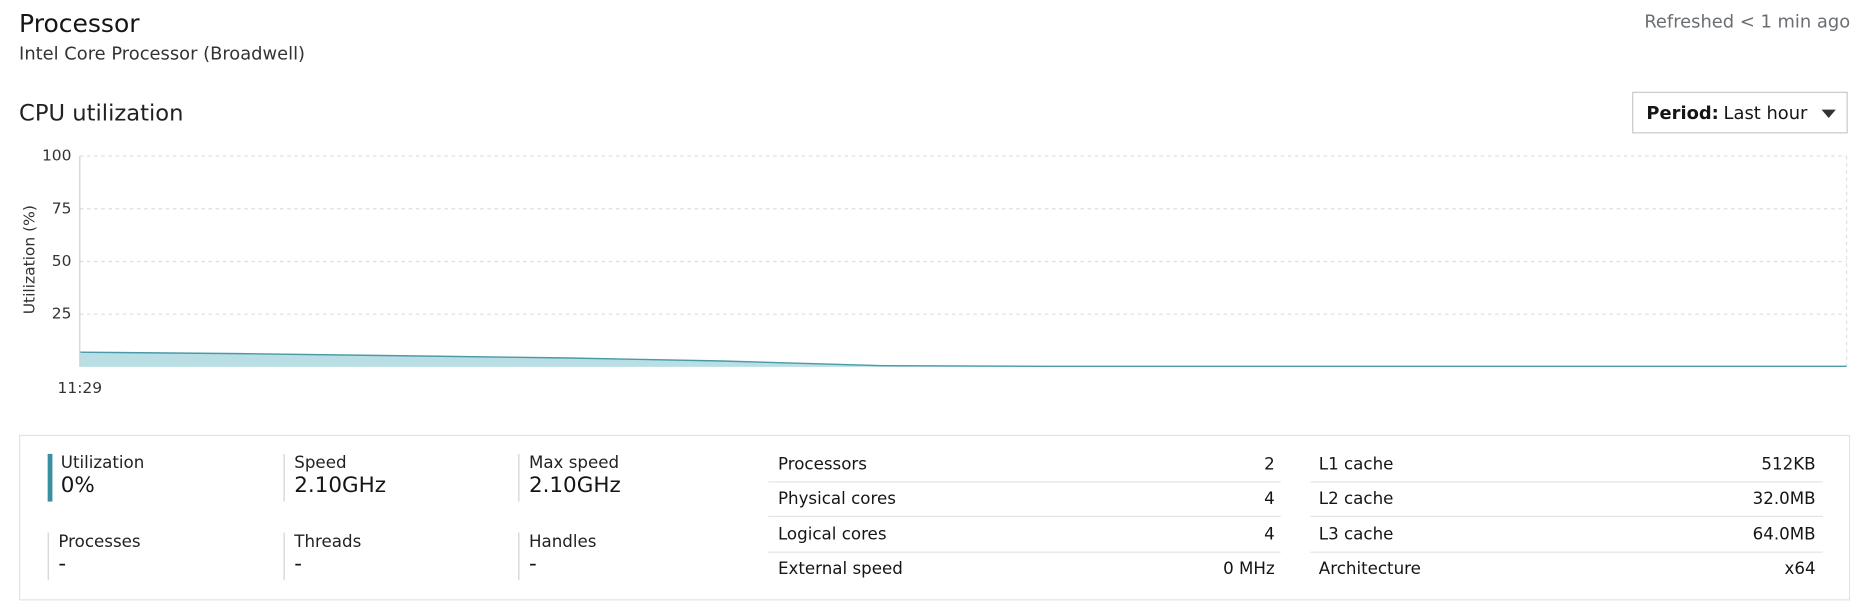 This screenshot has width=1868, height=616. What do you see at coordinates (102, 463) in the screenshot?
I see `stat-label: Utilization` at bounding box center [102, 463].